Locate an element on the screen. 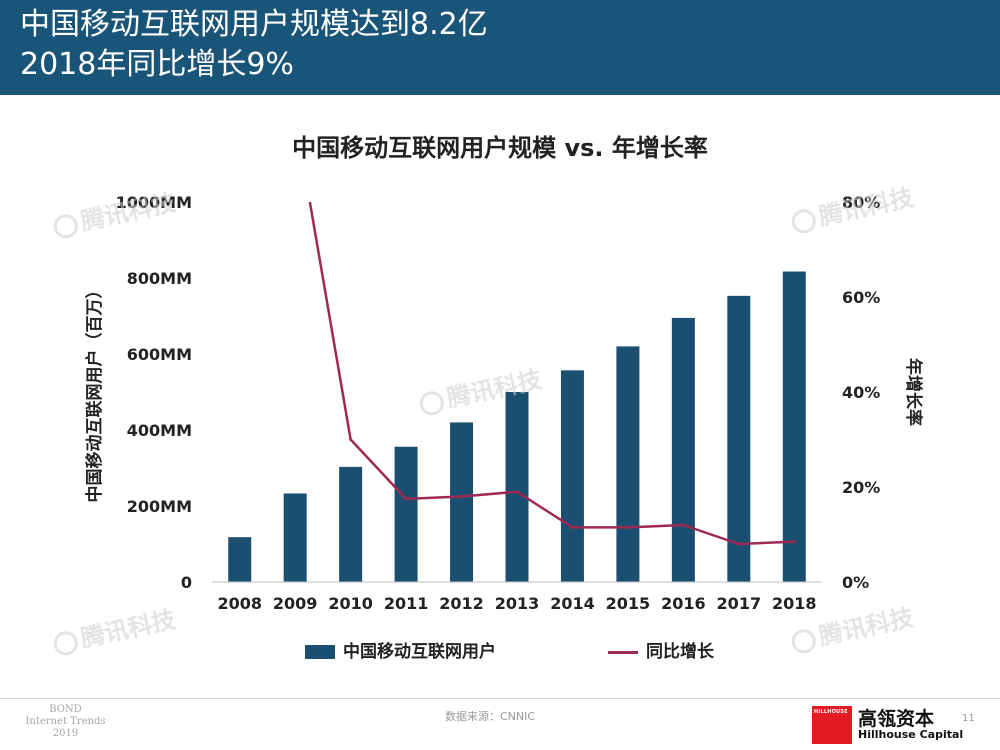  y-right-tick-label: 0% is located at coordinates (855, 582).